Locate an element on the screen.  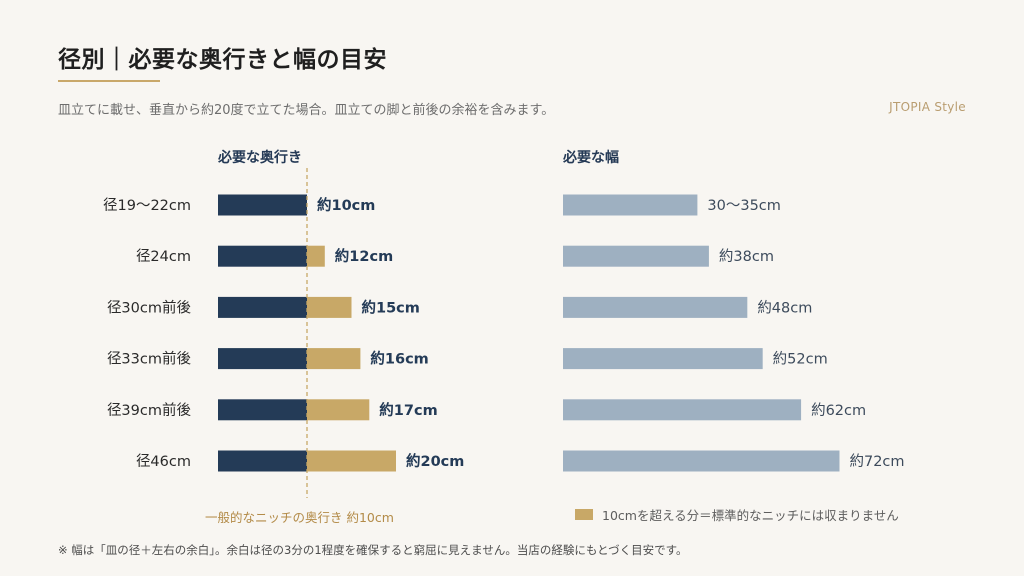
category-label: 径39cm前後 is located at coordinates (149, 410).